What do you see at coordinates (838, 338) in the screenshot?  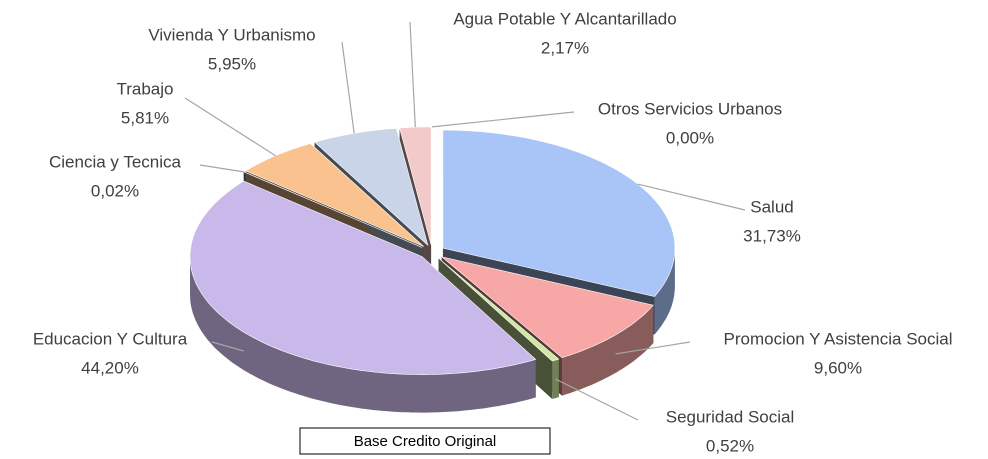 I see `slice-label: Promocion Y Asistencia Social` at bounding box center [838, 338].